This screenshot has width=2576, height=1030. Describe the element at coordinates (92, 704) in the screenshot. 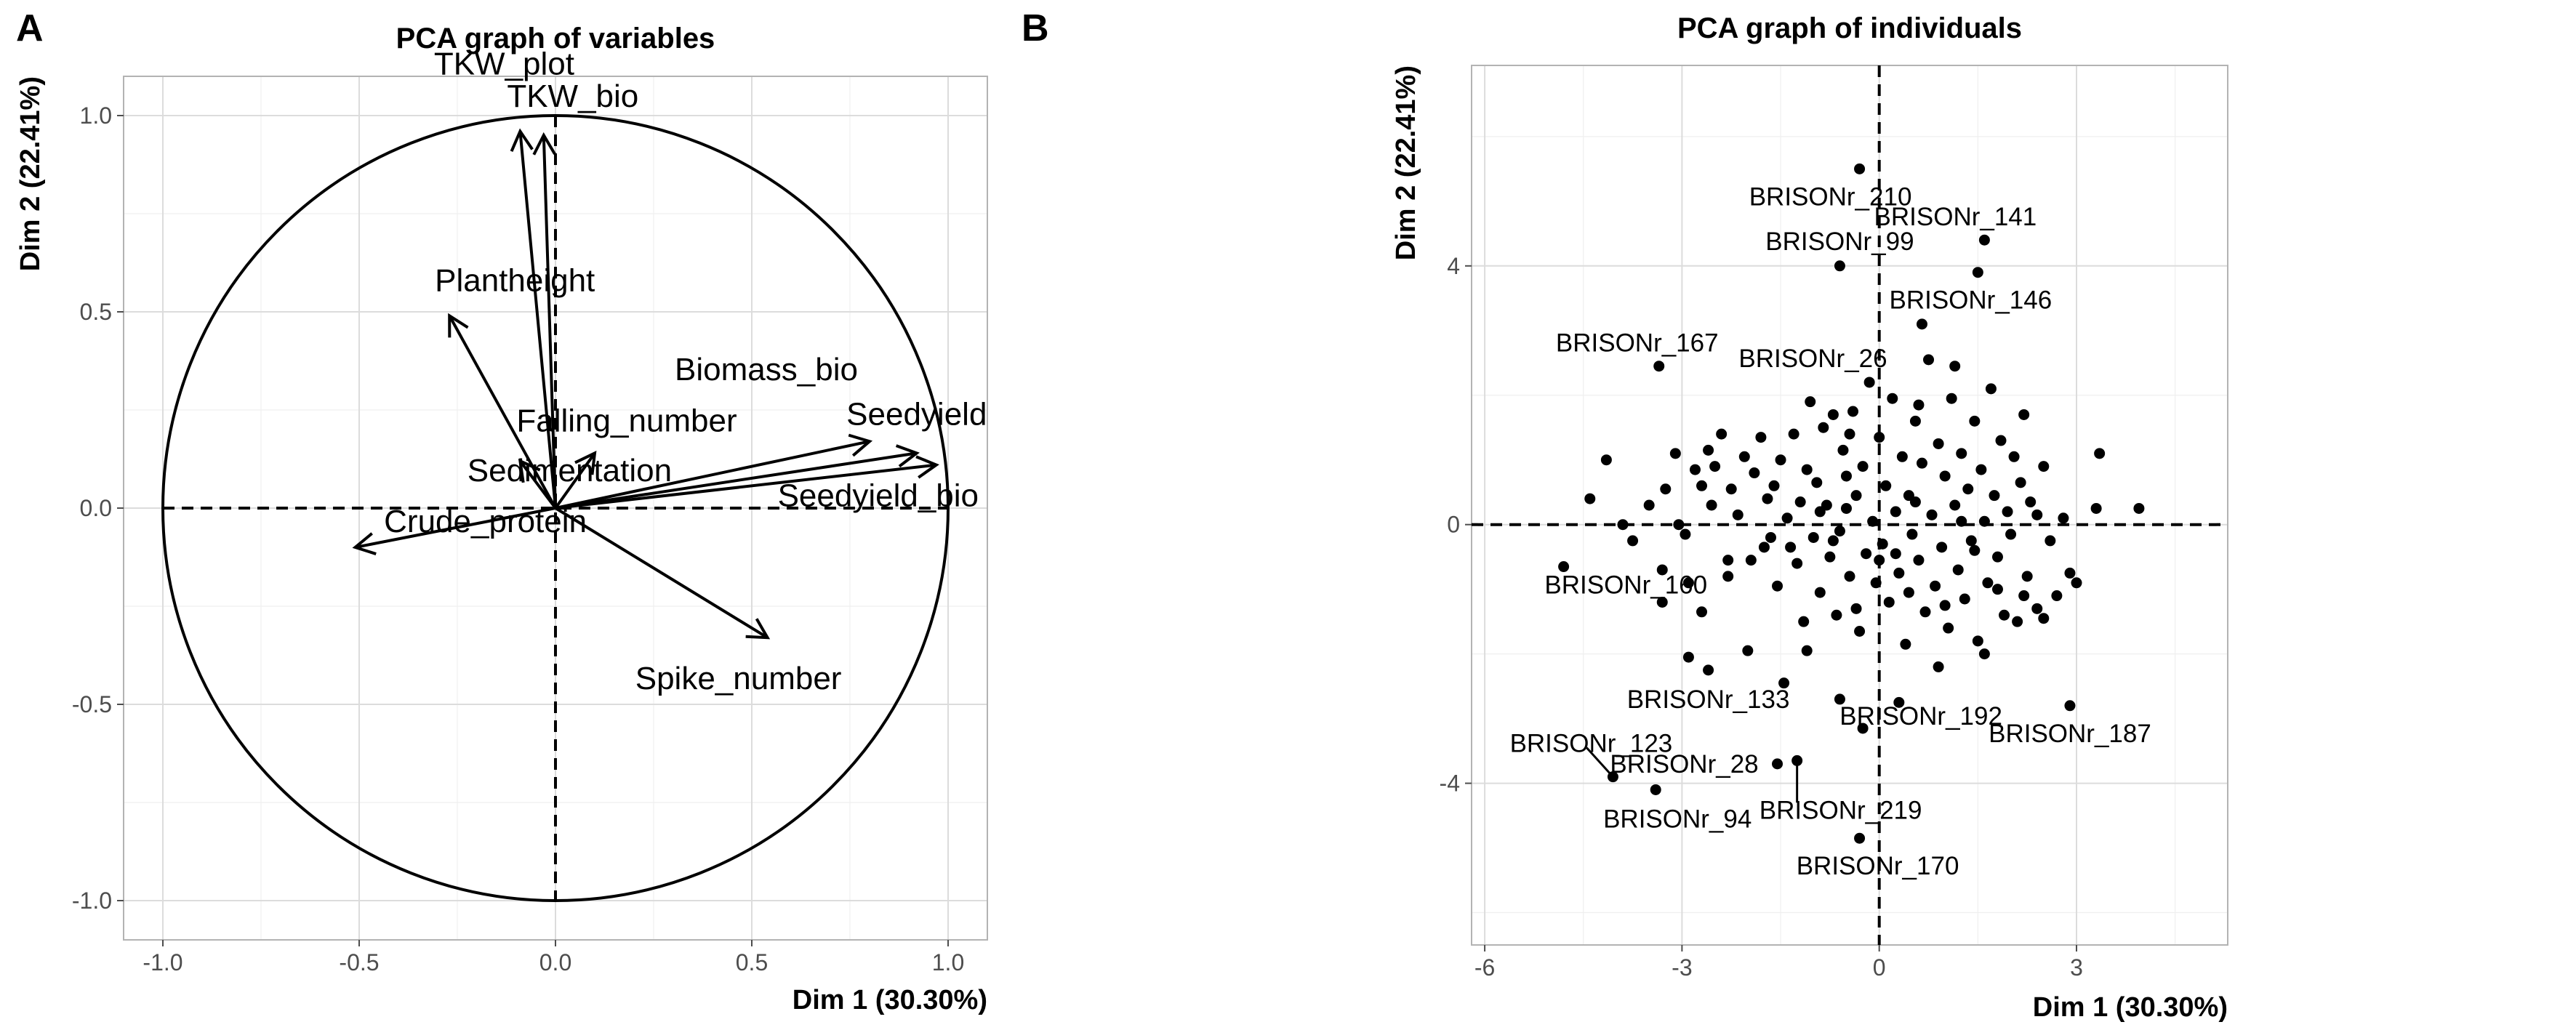

I see `y-tick-label: -0.5` at that location.